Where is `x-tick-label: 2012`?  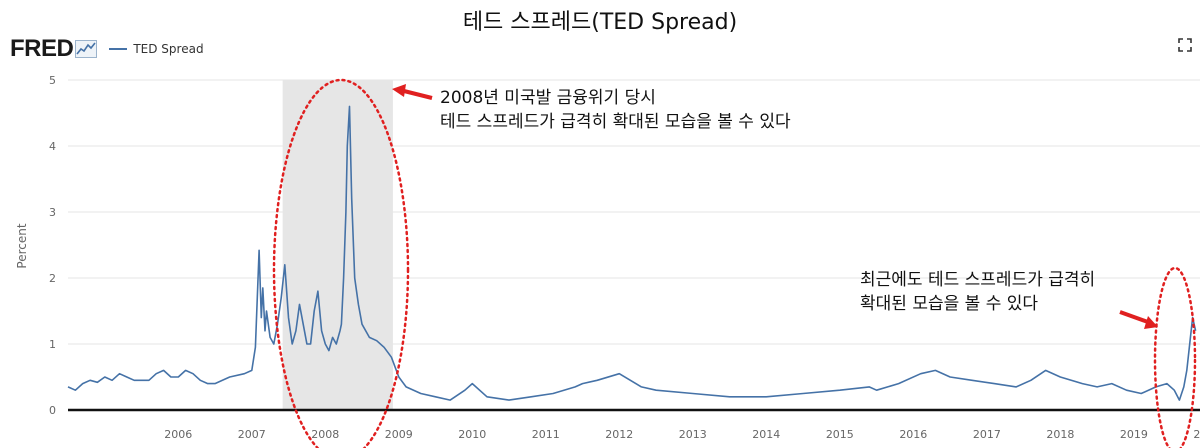
x-tick-label: 2012 is located at coordinates (619, 434).